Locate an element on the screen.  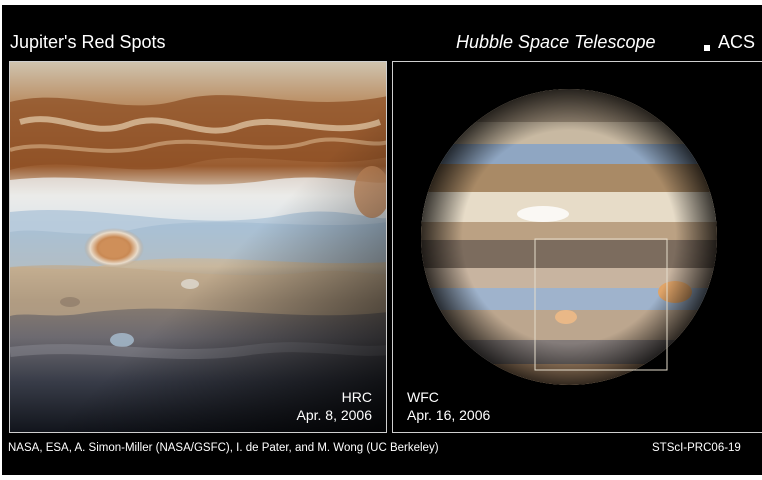
closeup-region-box is located at coordinates (601, 304).